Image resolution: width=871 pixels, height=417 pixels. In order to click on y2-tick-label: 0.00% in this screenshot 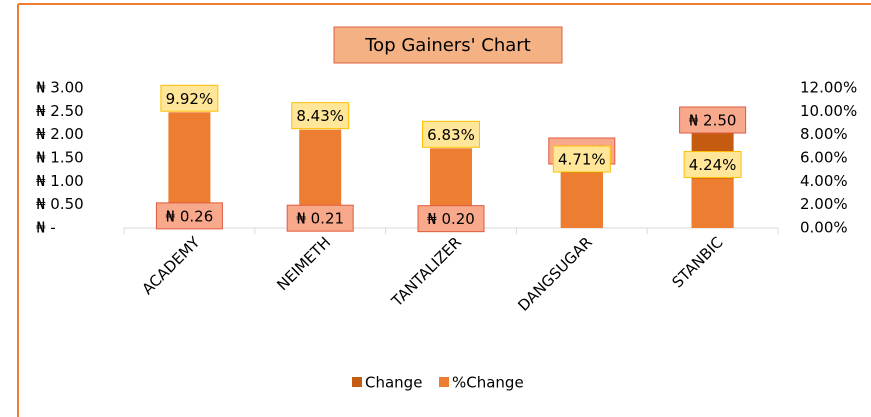, I will do `click(824, 228)`.